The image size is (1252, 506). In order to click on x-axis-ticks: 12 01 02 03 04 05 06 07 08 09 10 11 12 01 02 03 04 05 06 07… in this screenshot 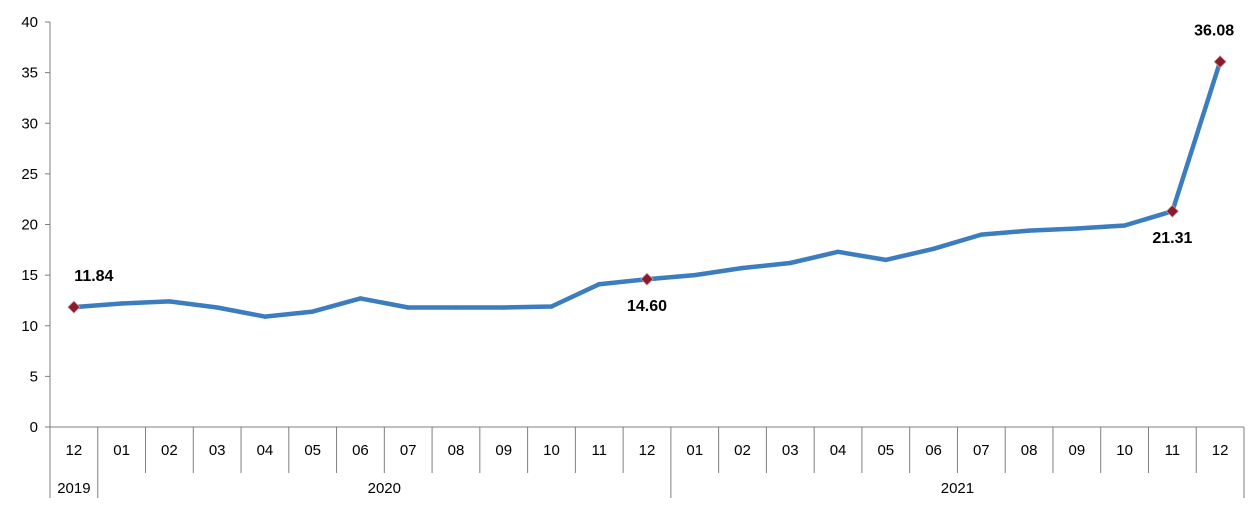, I will do `click(647, 462)`.